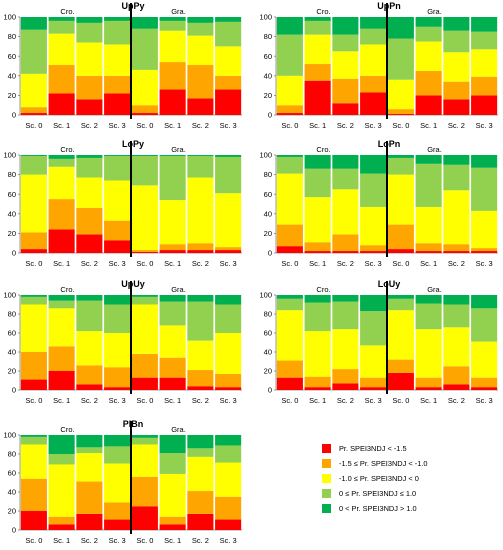  What do you see at coordinates (373, 448) in the screenshot?
I see `legend-label: Pr. SPEI3NDJ < -1.5` at bounding box center [373, 448].